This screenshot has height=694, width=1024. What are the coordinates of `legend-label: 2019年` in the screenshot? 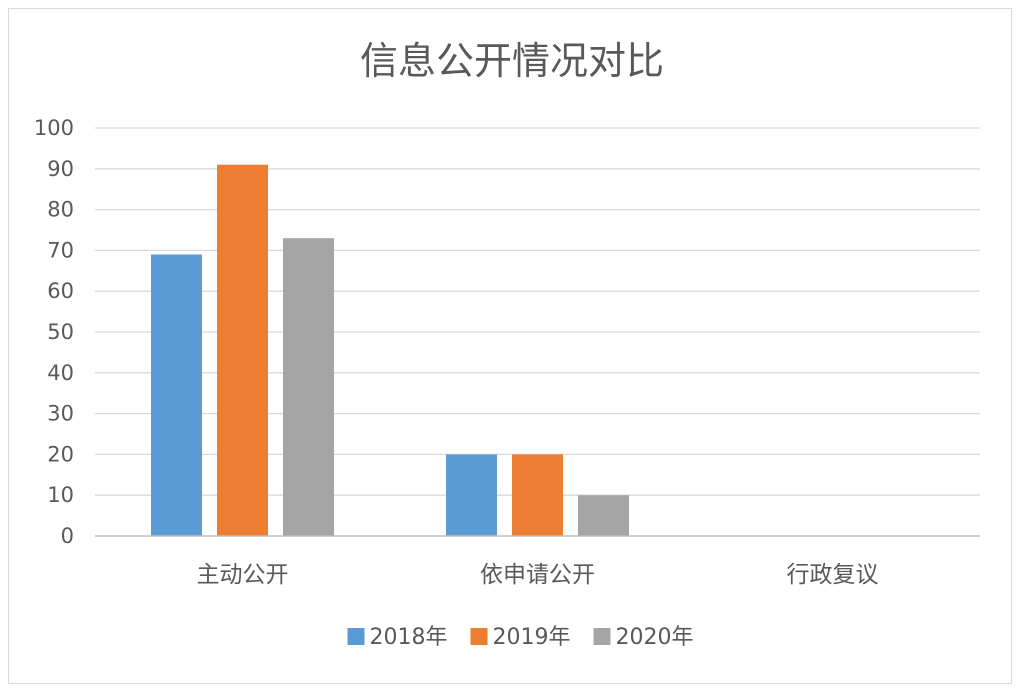 It's located at (532, 637).